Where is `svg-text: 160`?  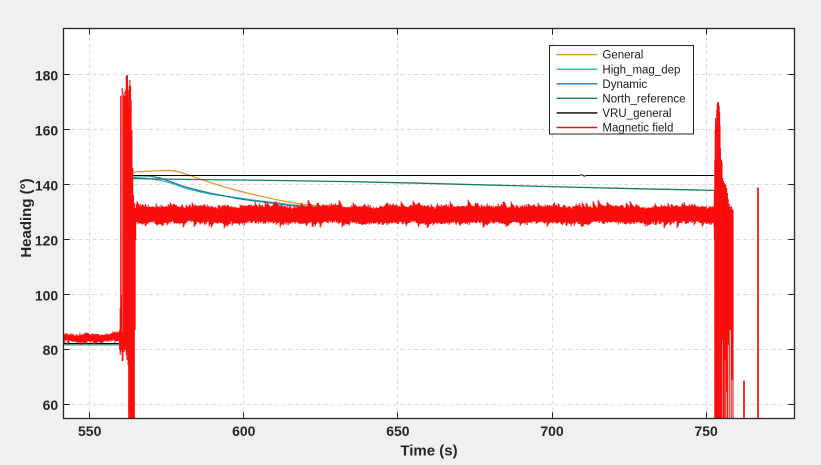
svg-text: 160 is located at coordinates (47, 131).